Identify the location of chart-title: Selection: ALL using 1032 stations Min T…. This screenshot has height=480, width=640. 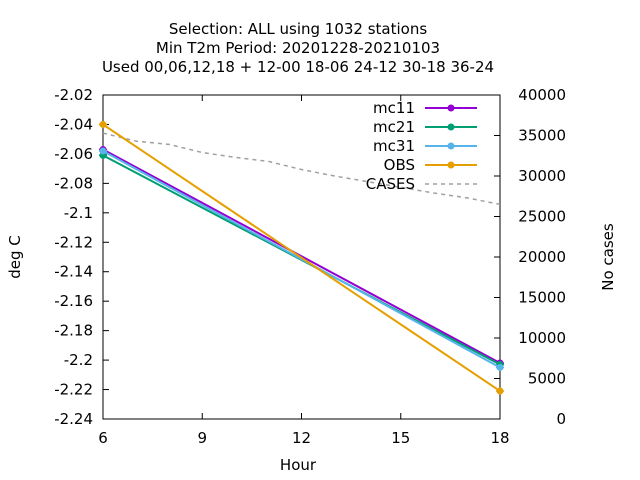
(298, 48).